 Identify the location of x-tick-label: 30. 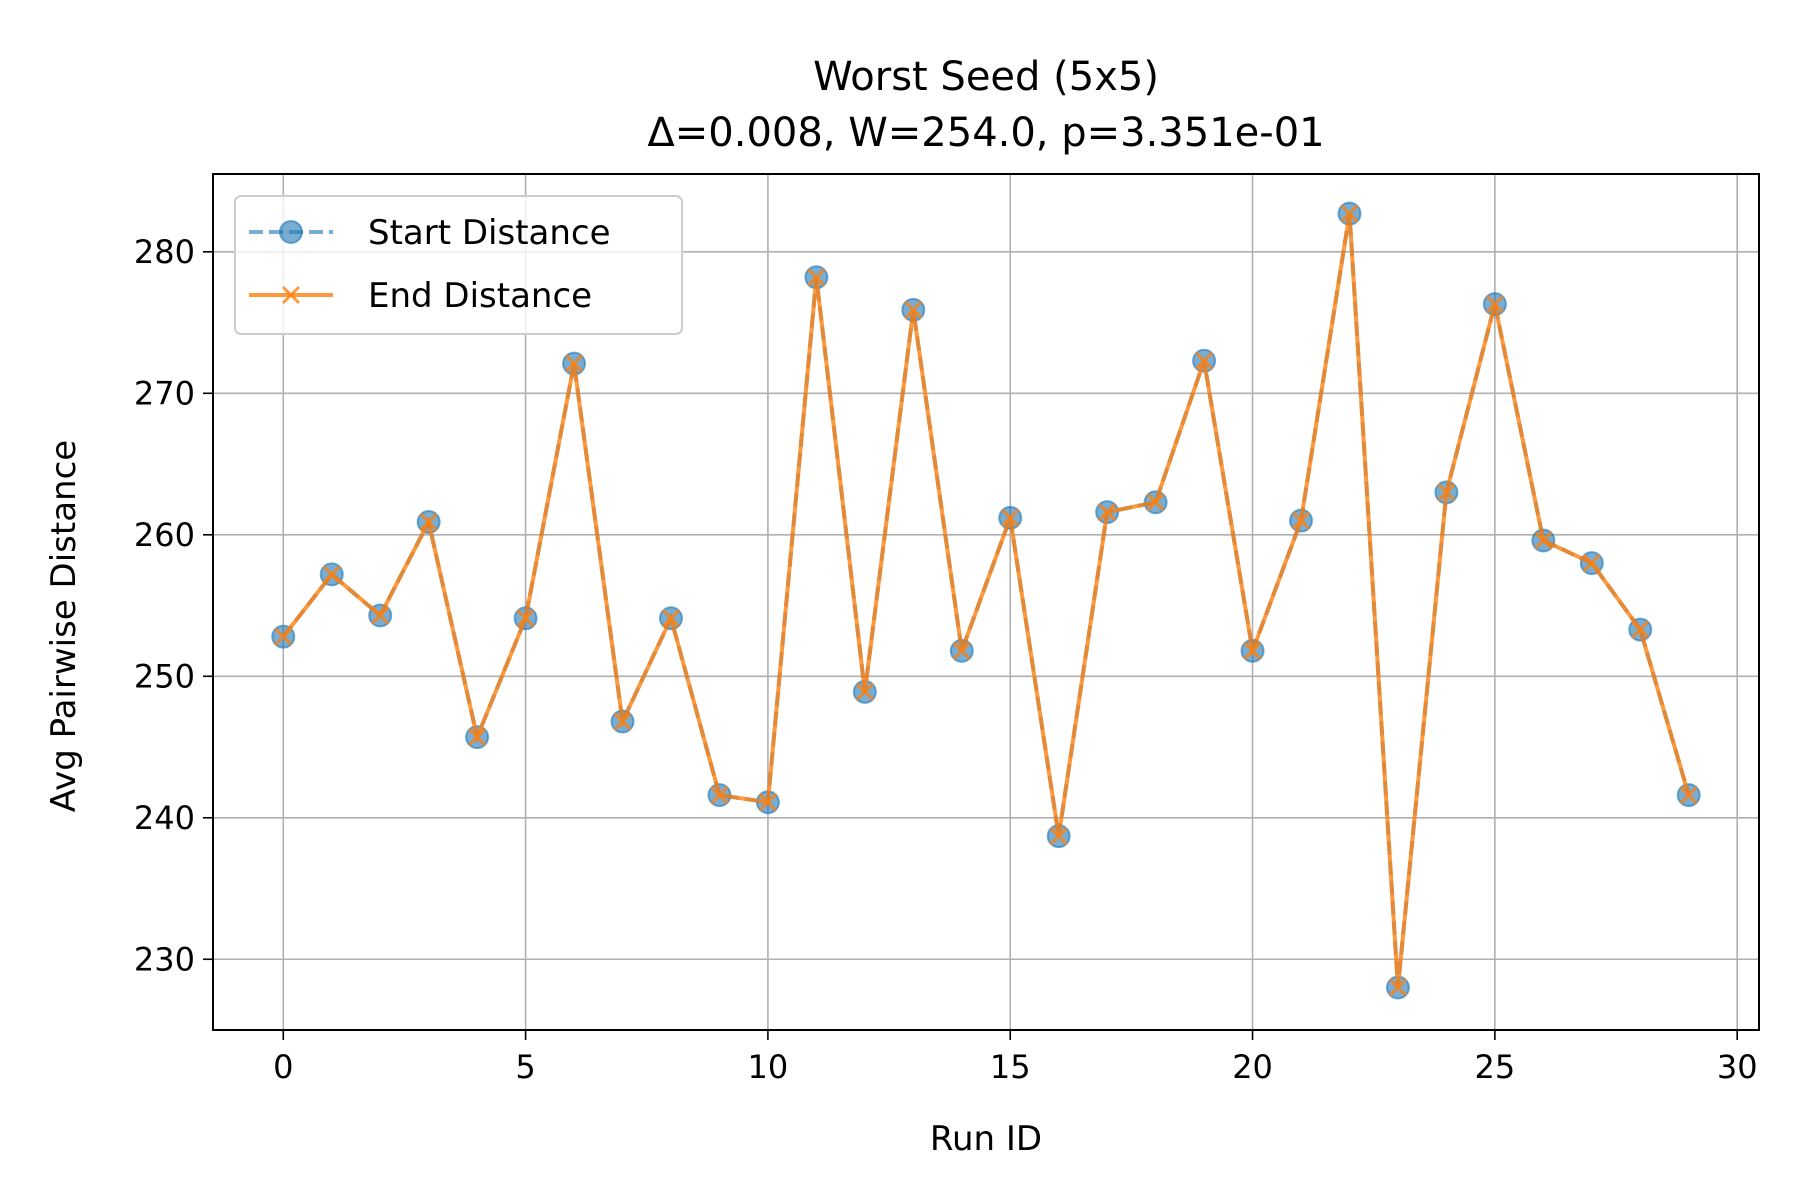
(1737, 1067).